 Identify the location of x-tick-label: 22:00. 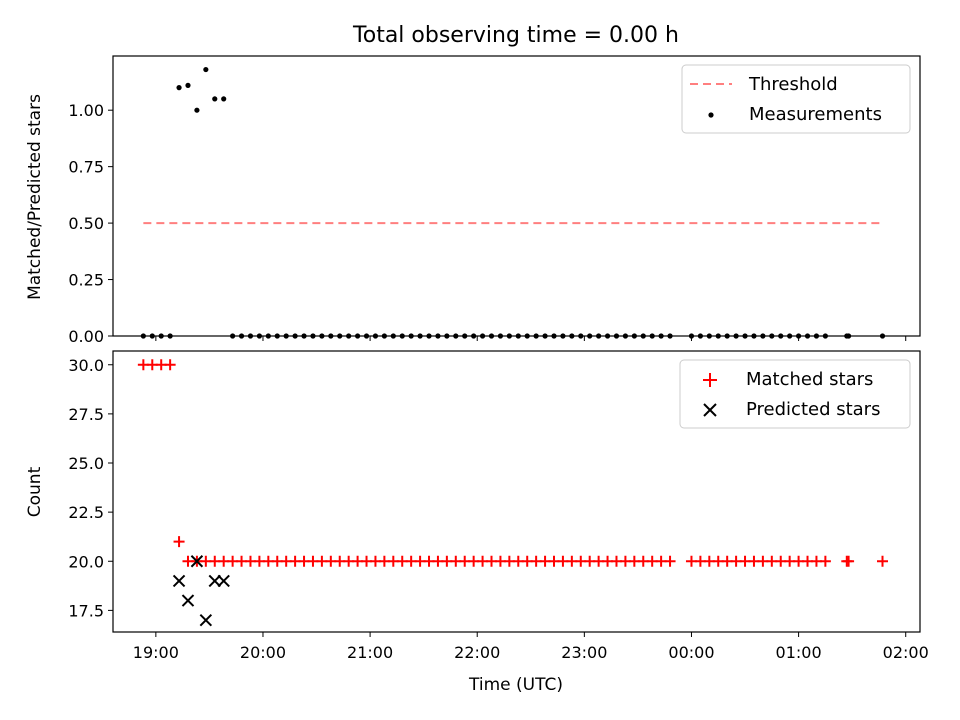
(477, 652).